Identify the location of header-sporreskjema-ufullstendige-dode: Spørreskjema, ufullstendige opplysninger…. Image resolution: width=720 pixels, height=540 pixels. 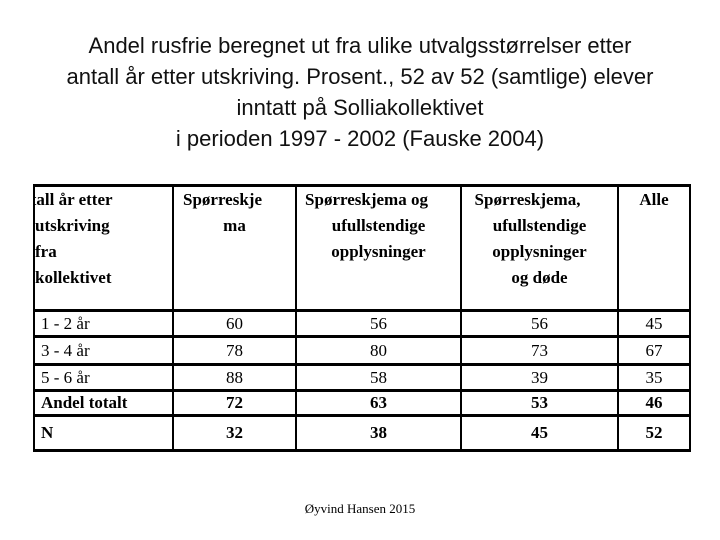
(539, 248).